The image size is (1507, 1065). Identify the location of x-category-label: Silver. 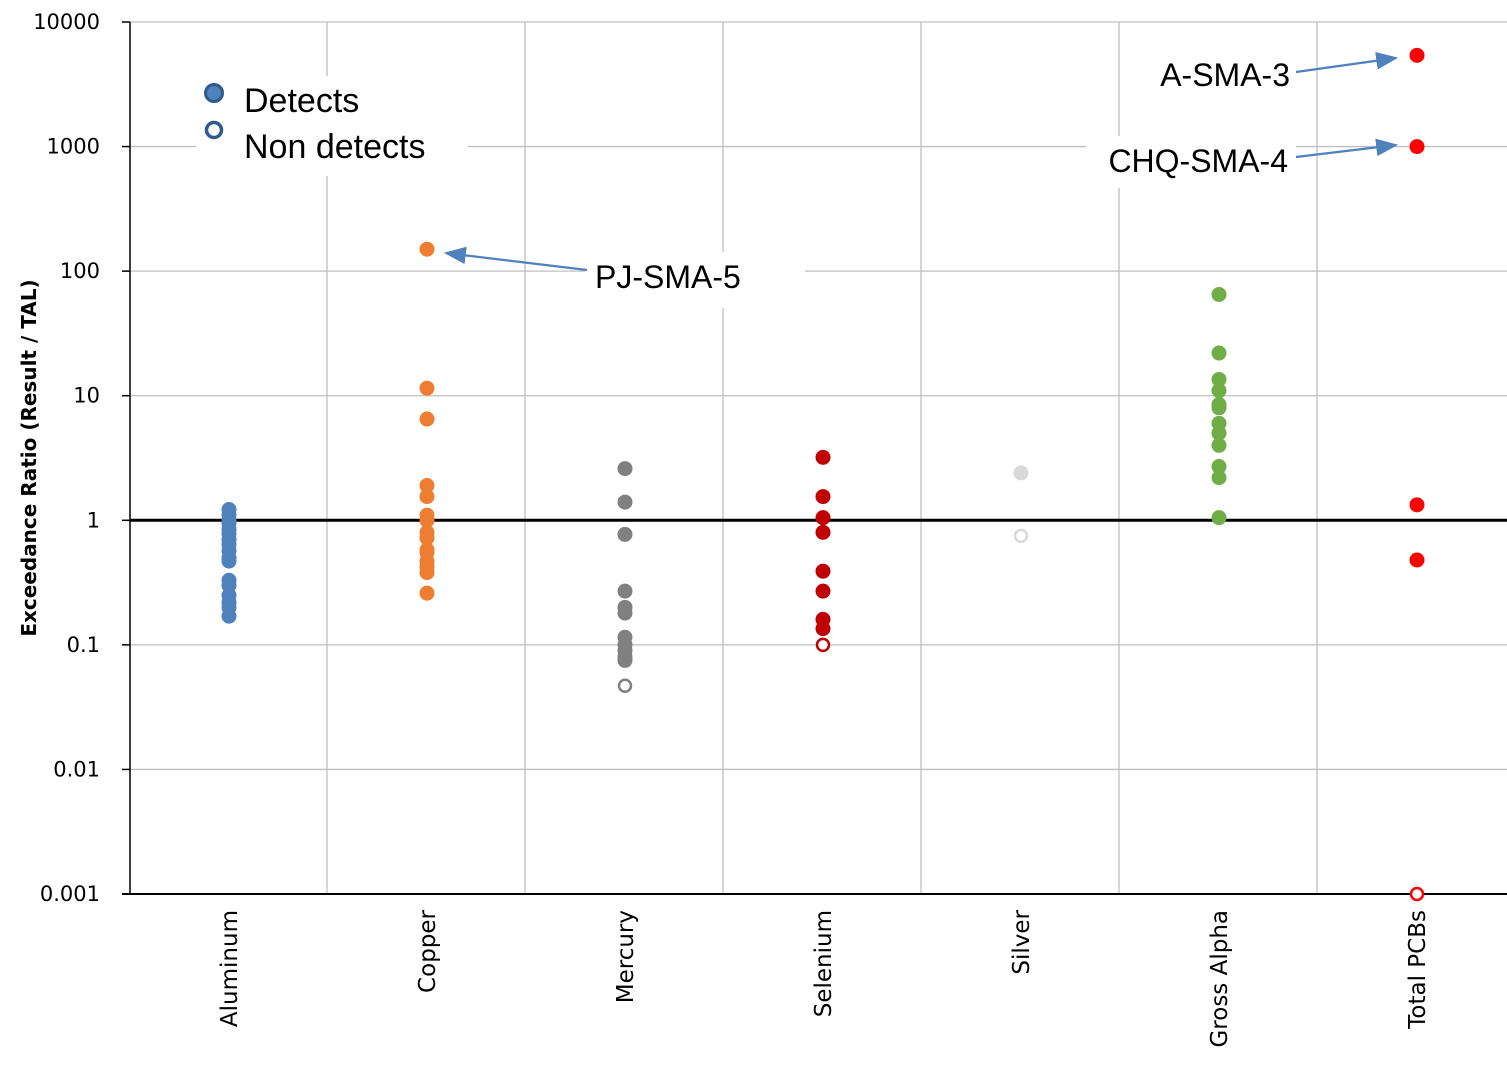
(1022, 941).